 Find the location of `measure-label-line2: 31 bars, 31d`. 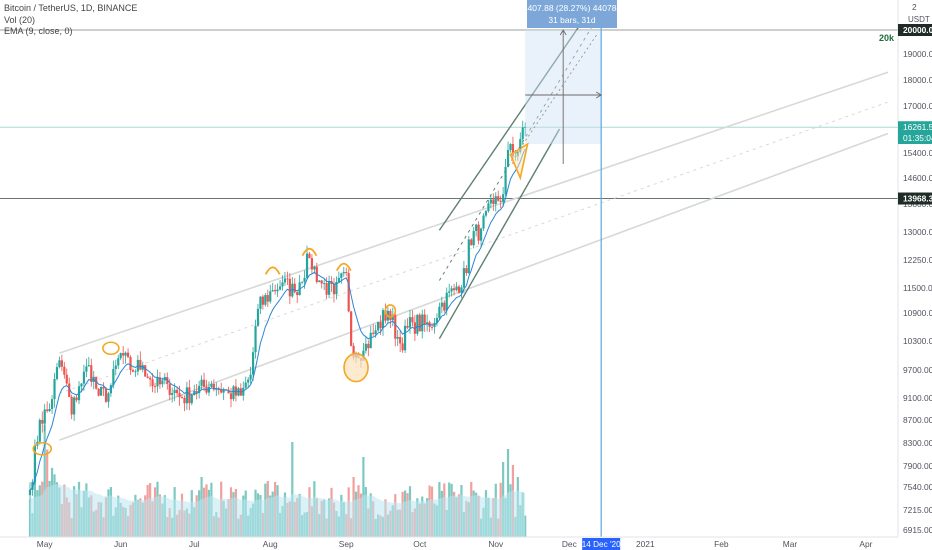

measure-label-line2: 31 bars, 31d is located at coordinates (572, 20).